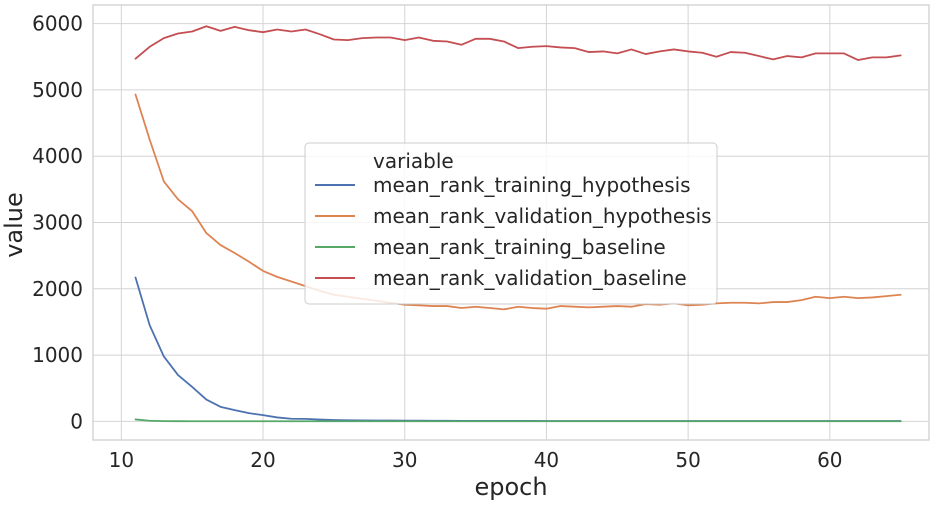  Describe the element at coordinates (57, 90) in the screenshot. I see `y-tick-label: 5000` at that location.